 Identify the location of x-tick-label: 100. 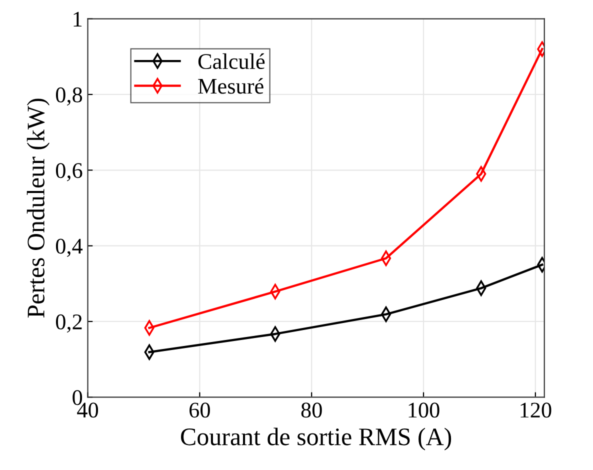
(424, 410).